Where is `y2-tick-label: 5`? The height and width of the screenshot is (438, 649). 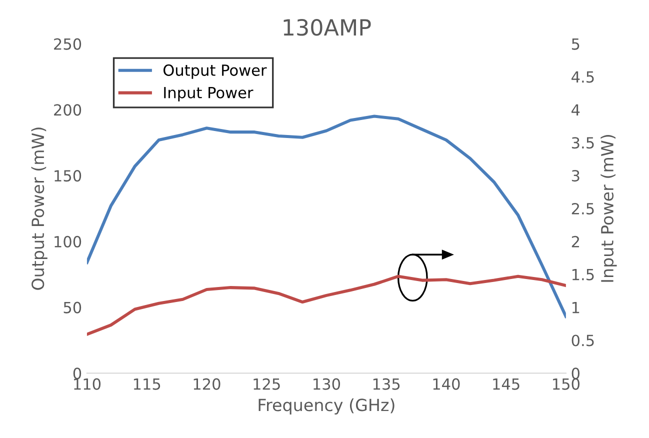 y2-tick-label: 5 is located at coordinates (576, 44).